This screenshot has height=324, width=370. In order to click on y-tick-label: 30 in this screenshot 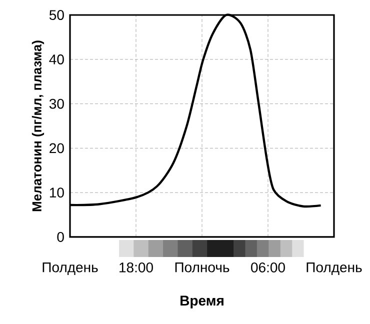, I will do `click(56, 103)`.